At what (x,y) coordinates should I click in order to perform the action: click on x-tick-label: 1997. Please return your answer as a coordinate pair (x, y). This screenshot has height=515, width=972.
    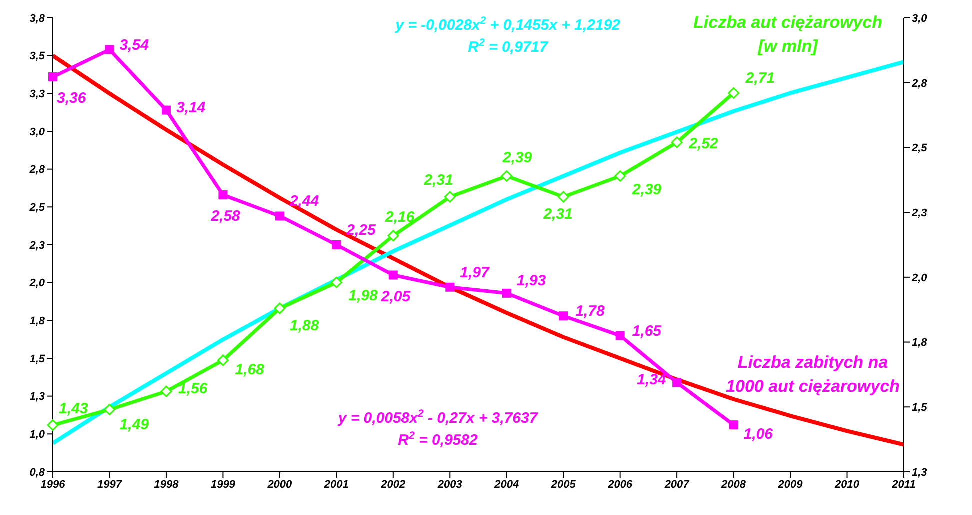
    Looking at the image, I should click on (110, 484).